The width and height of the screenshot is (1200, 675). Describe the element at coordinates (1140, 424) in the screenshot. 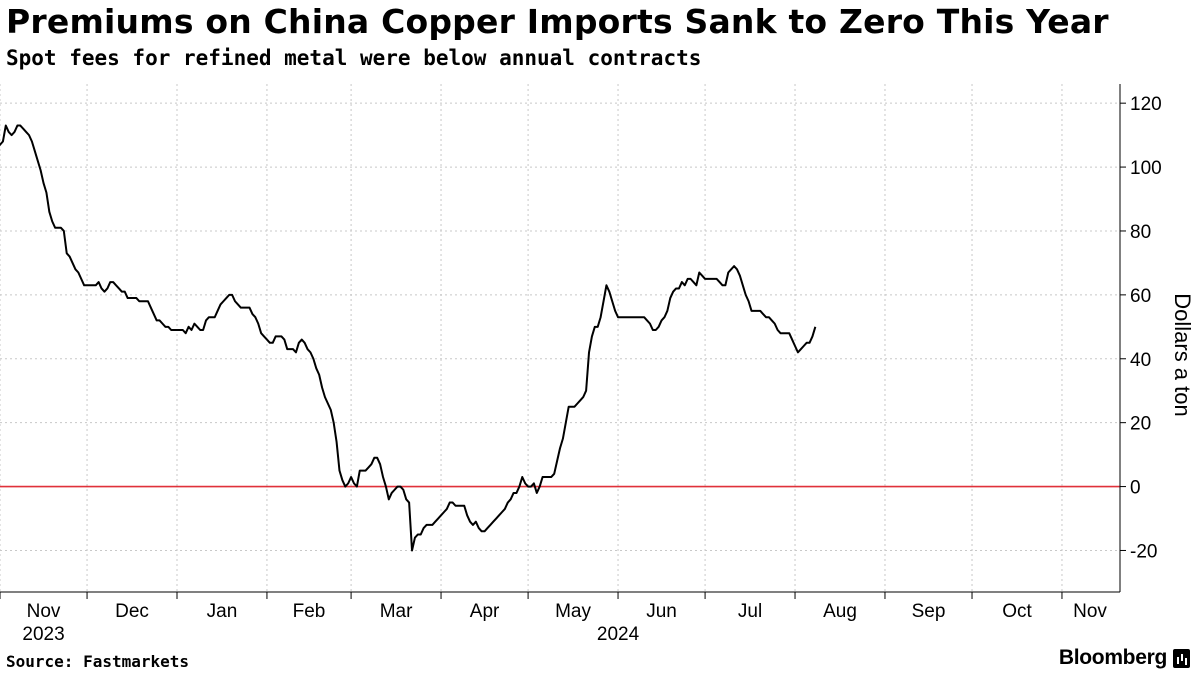

I see `y-tick-label: 20` at that location.